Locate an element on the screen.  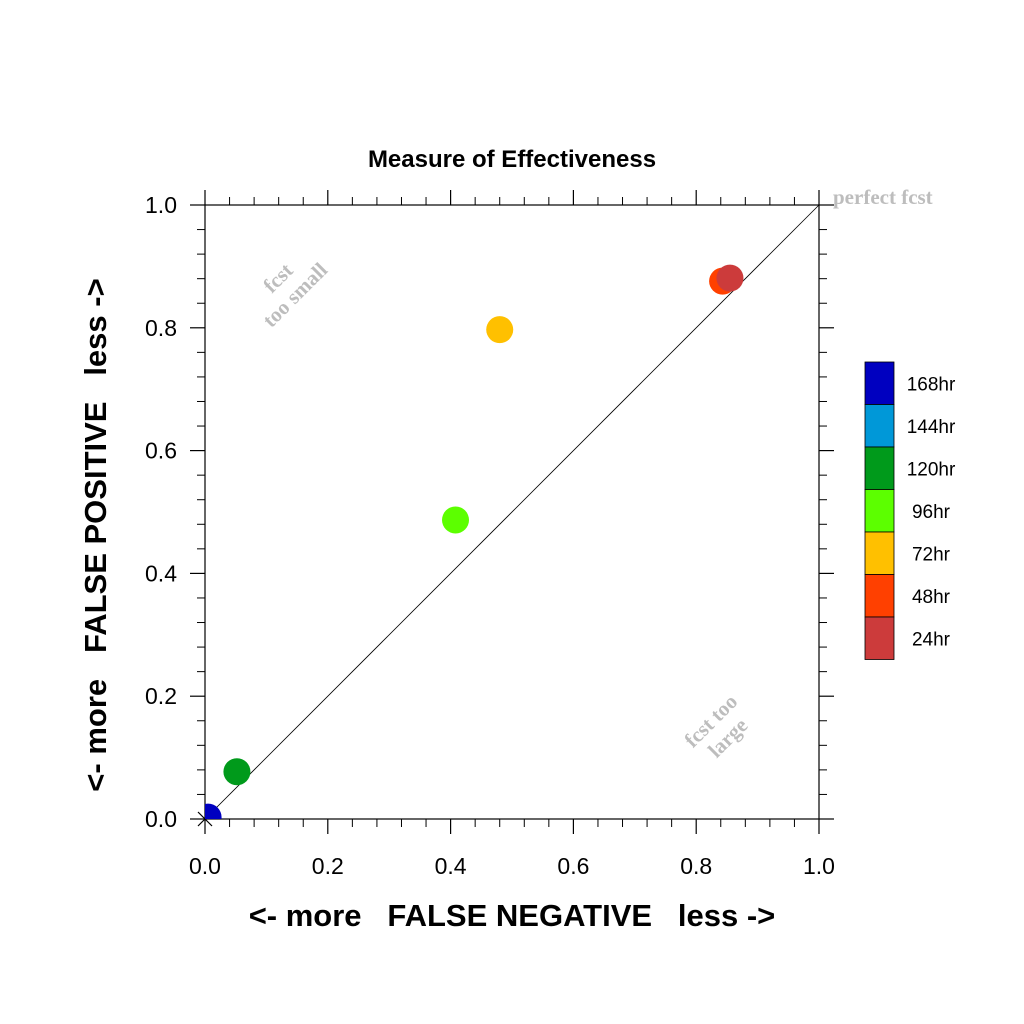
data-point-120hr is located at coordinates (237, 772).